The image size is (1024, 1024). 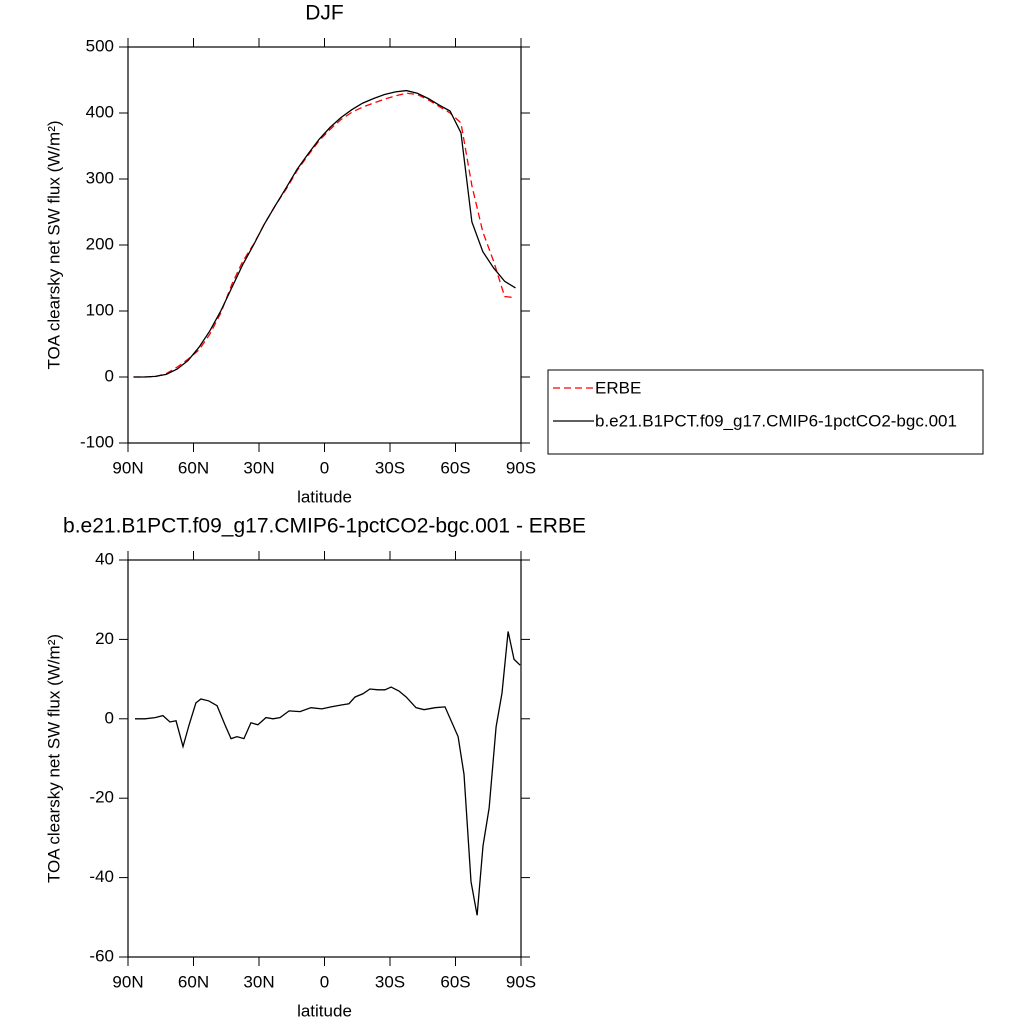 What do you see at coordinates (618, 387) in the screenshot?
I see `legend-label: ERBE` at bounding box center [618, 387].